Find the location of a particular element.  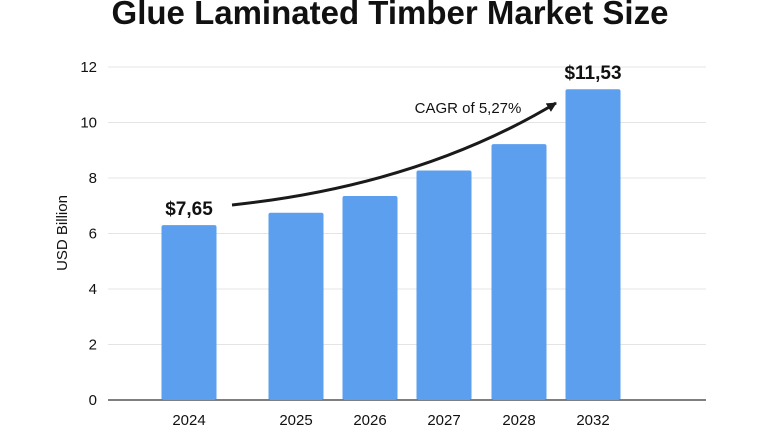

x-axis-categories: 2024 2025 2026 2027 2028 2032 is located at coordinates (390, 420).